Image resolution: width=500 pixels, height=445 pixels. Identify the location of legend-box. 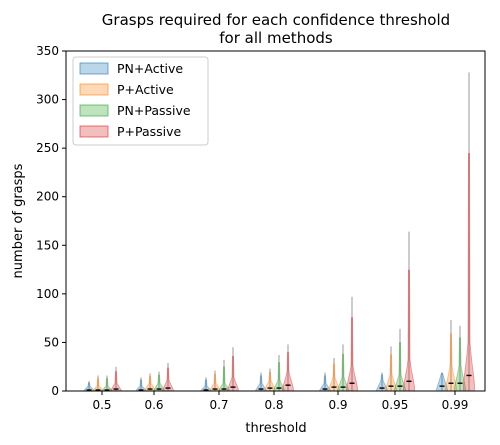
(140, 101).